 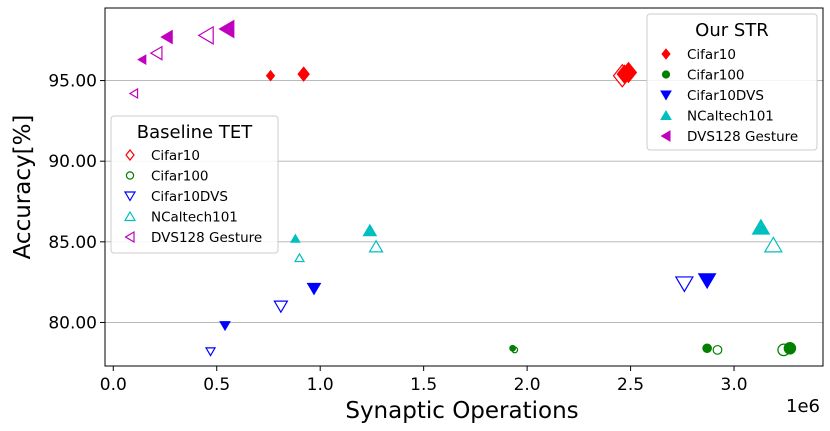 I want to click on y-tick-label: 80.00, so click(x=72, y=323).